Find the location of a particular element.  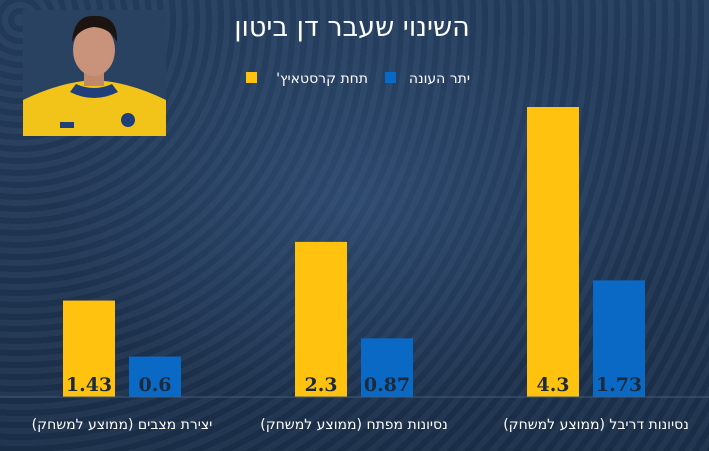

legend-label-1: תחת קרסטאיץ' is located at coordinates (322, 79).